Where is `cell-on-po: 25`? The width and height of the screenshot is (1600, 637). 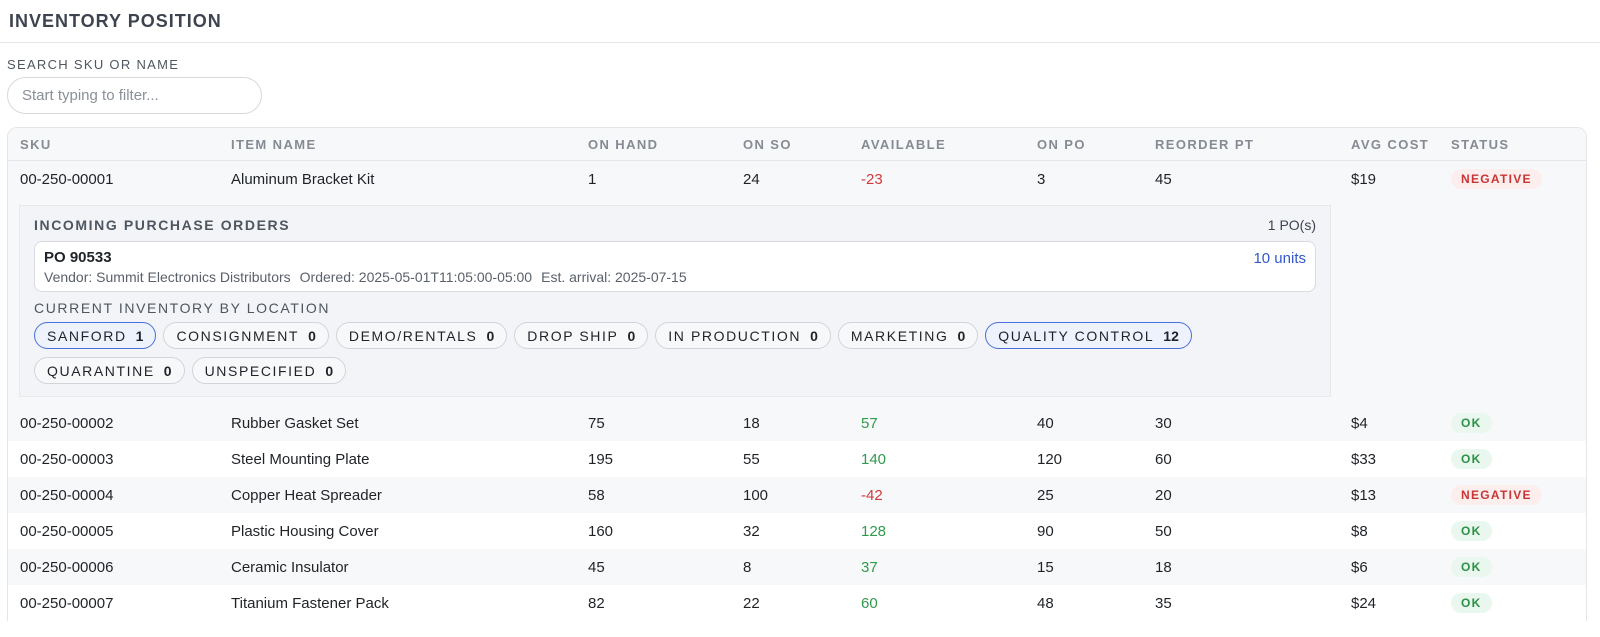
cell-on-po: 25 is located at coordinates (1045, 495).